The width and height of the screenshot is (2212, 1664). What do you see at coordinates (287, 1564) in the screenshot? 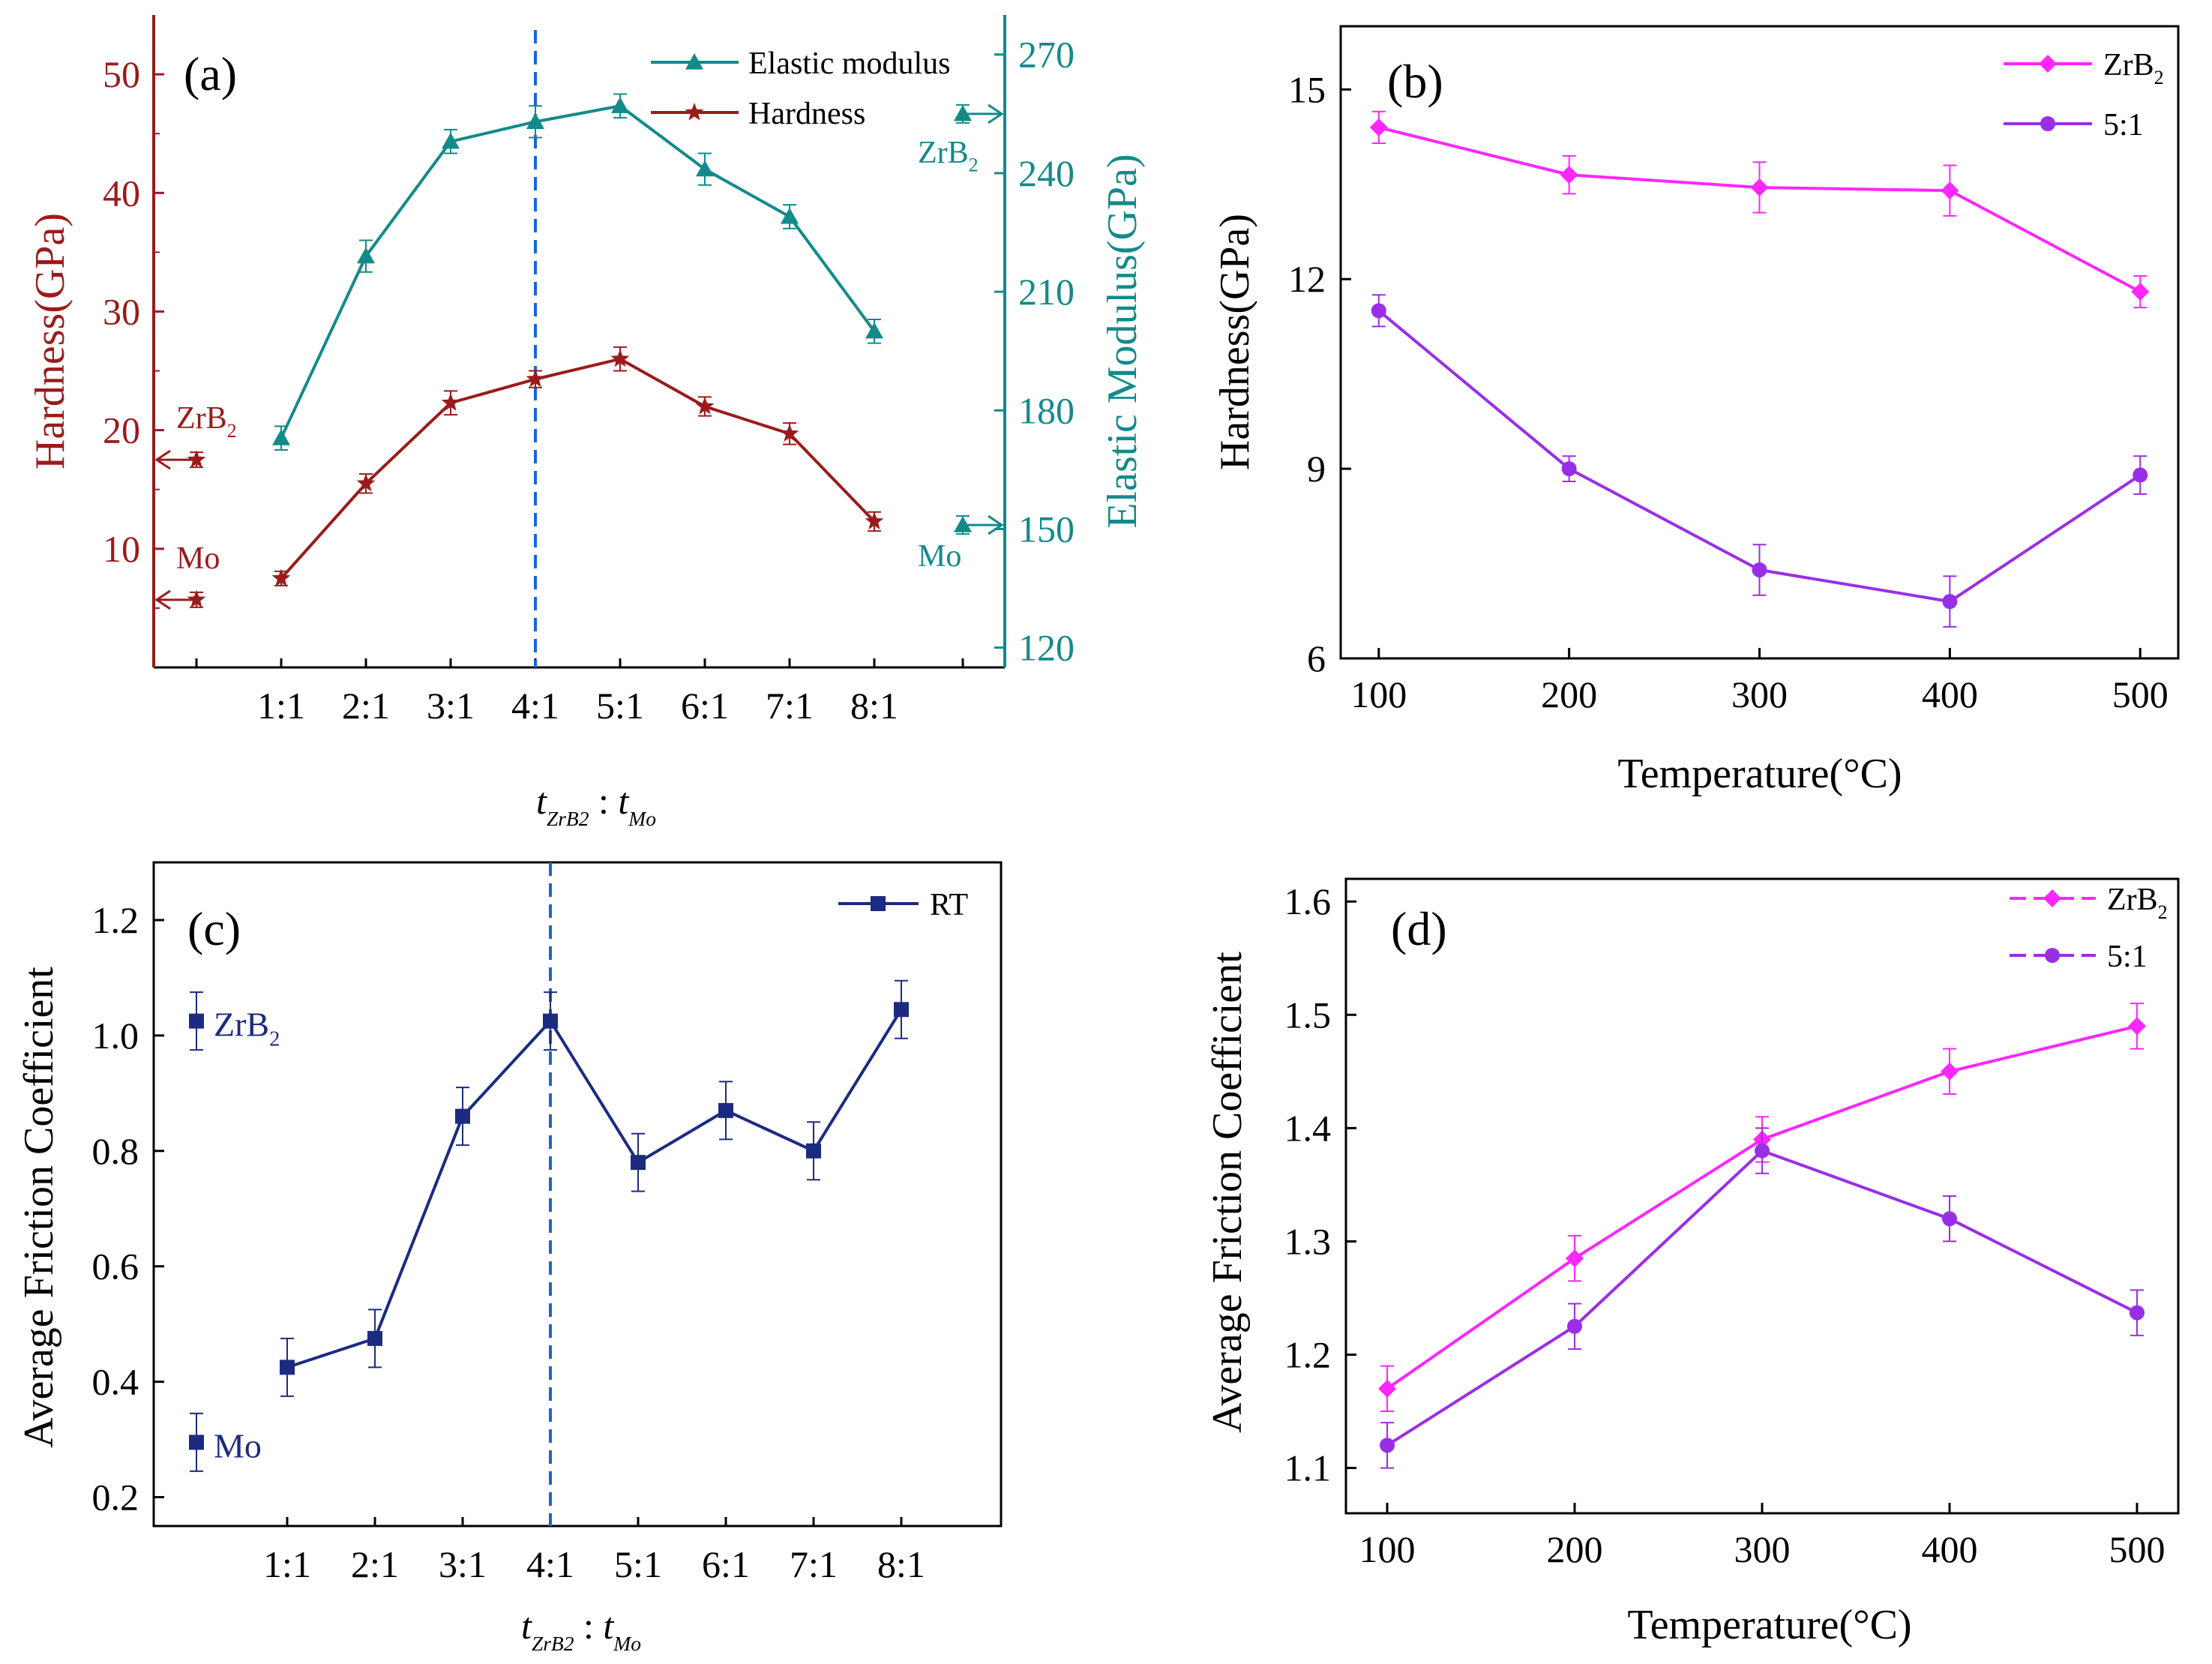
I see `x-tick-label: 1:1` at bounding box center [287, 1564].